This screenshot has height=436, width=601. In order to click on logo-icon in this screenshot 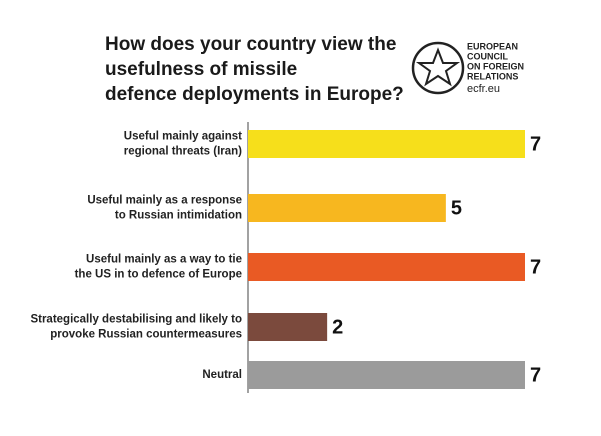, I will do `click(438, 68)`.